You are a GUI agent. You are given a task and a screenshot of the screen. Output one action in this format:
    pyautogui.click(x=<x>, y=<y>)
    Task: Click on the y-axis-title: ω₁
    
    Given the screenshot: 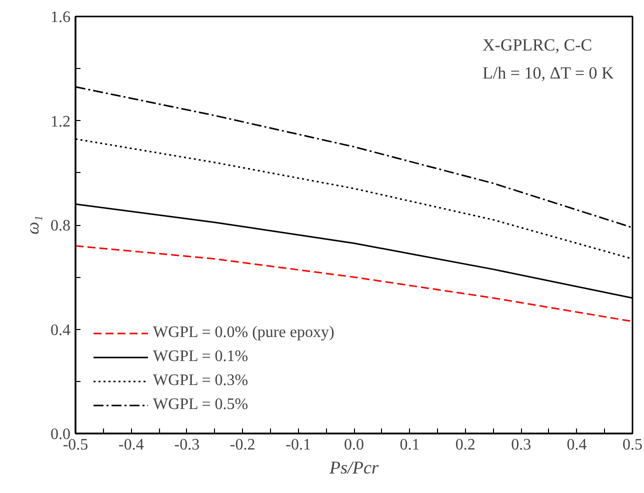 What is the action you would take?
    pyautogui.click(x=32, y=225)
    